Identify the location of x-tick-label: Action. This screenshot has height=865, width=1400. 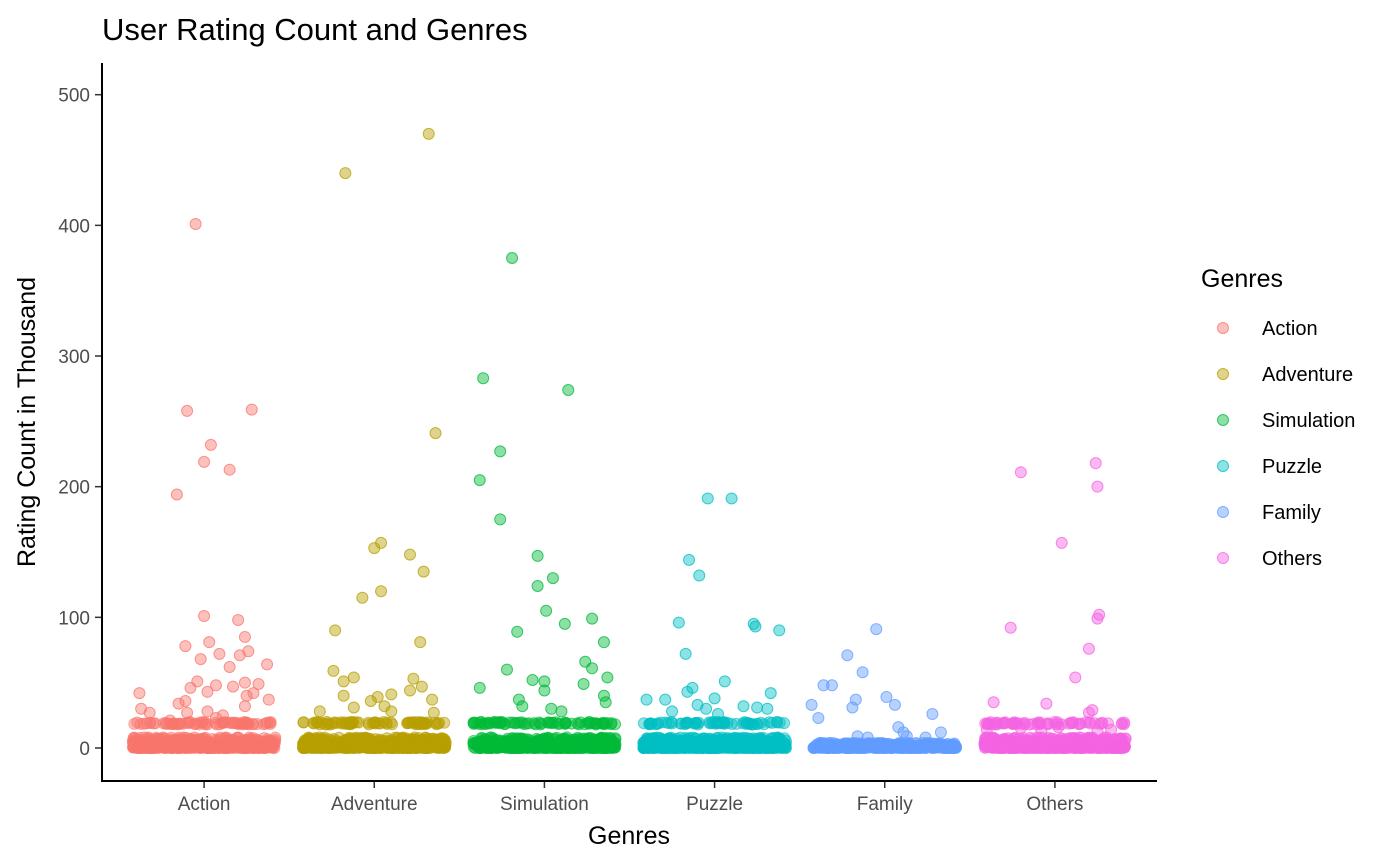
(204, 804).